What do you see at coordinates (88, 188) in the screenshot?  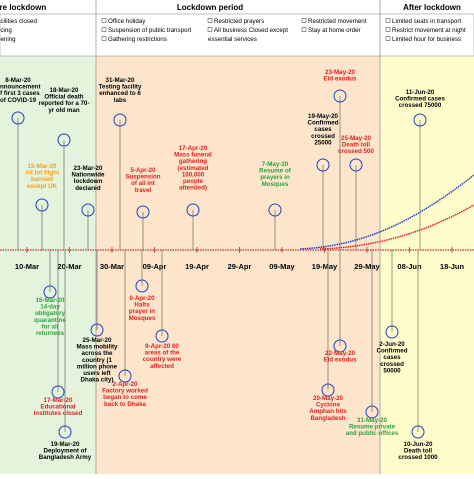 I see `event-text: declared` at bounding box center [88, 188].